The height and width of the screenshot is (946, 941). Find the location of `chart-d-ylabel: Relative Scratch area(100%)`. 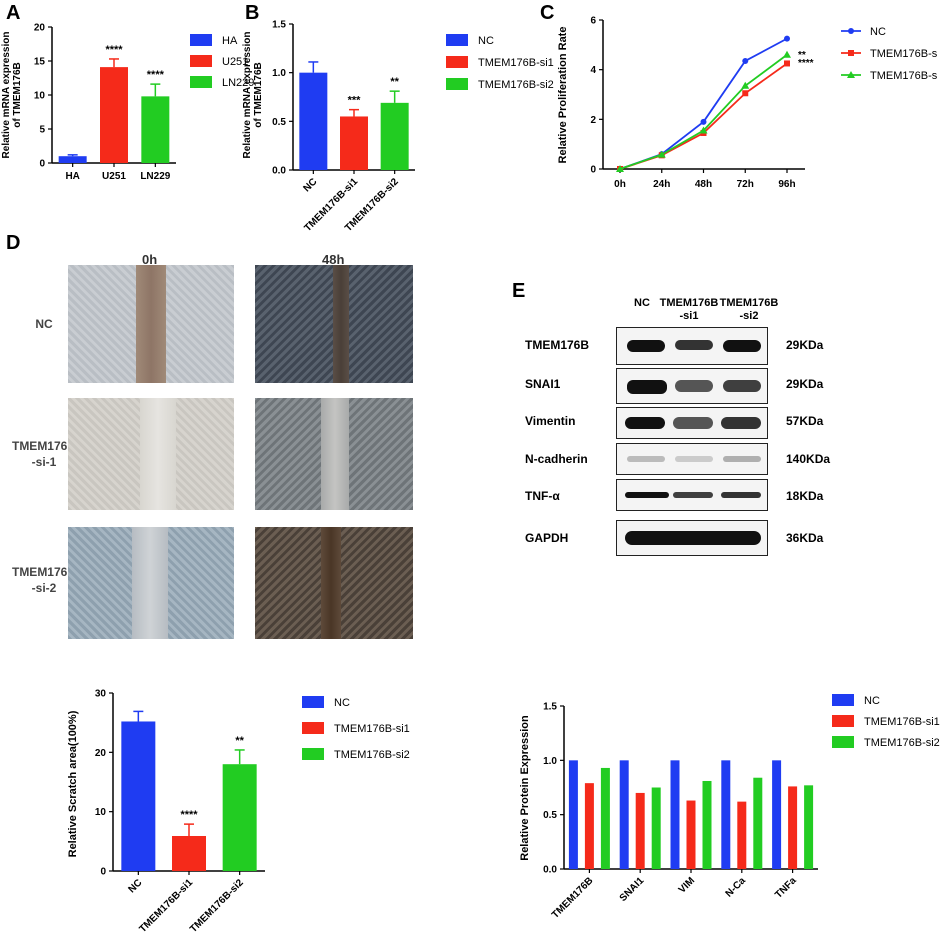

chart-d-ylabel: Relative Scratch area(100%) is located at coordinates (73, 783).